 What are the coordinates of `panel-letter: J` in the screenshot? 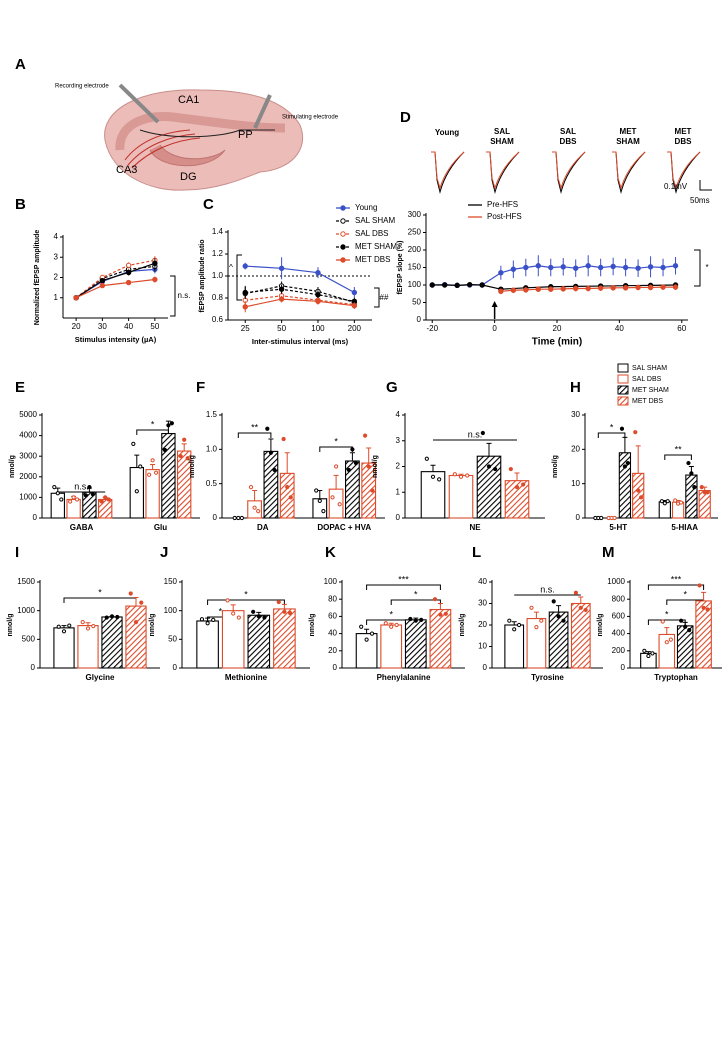 It's located at (164, 552).